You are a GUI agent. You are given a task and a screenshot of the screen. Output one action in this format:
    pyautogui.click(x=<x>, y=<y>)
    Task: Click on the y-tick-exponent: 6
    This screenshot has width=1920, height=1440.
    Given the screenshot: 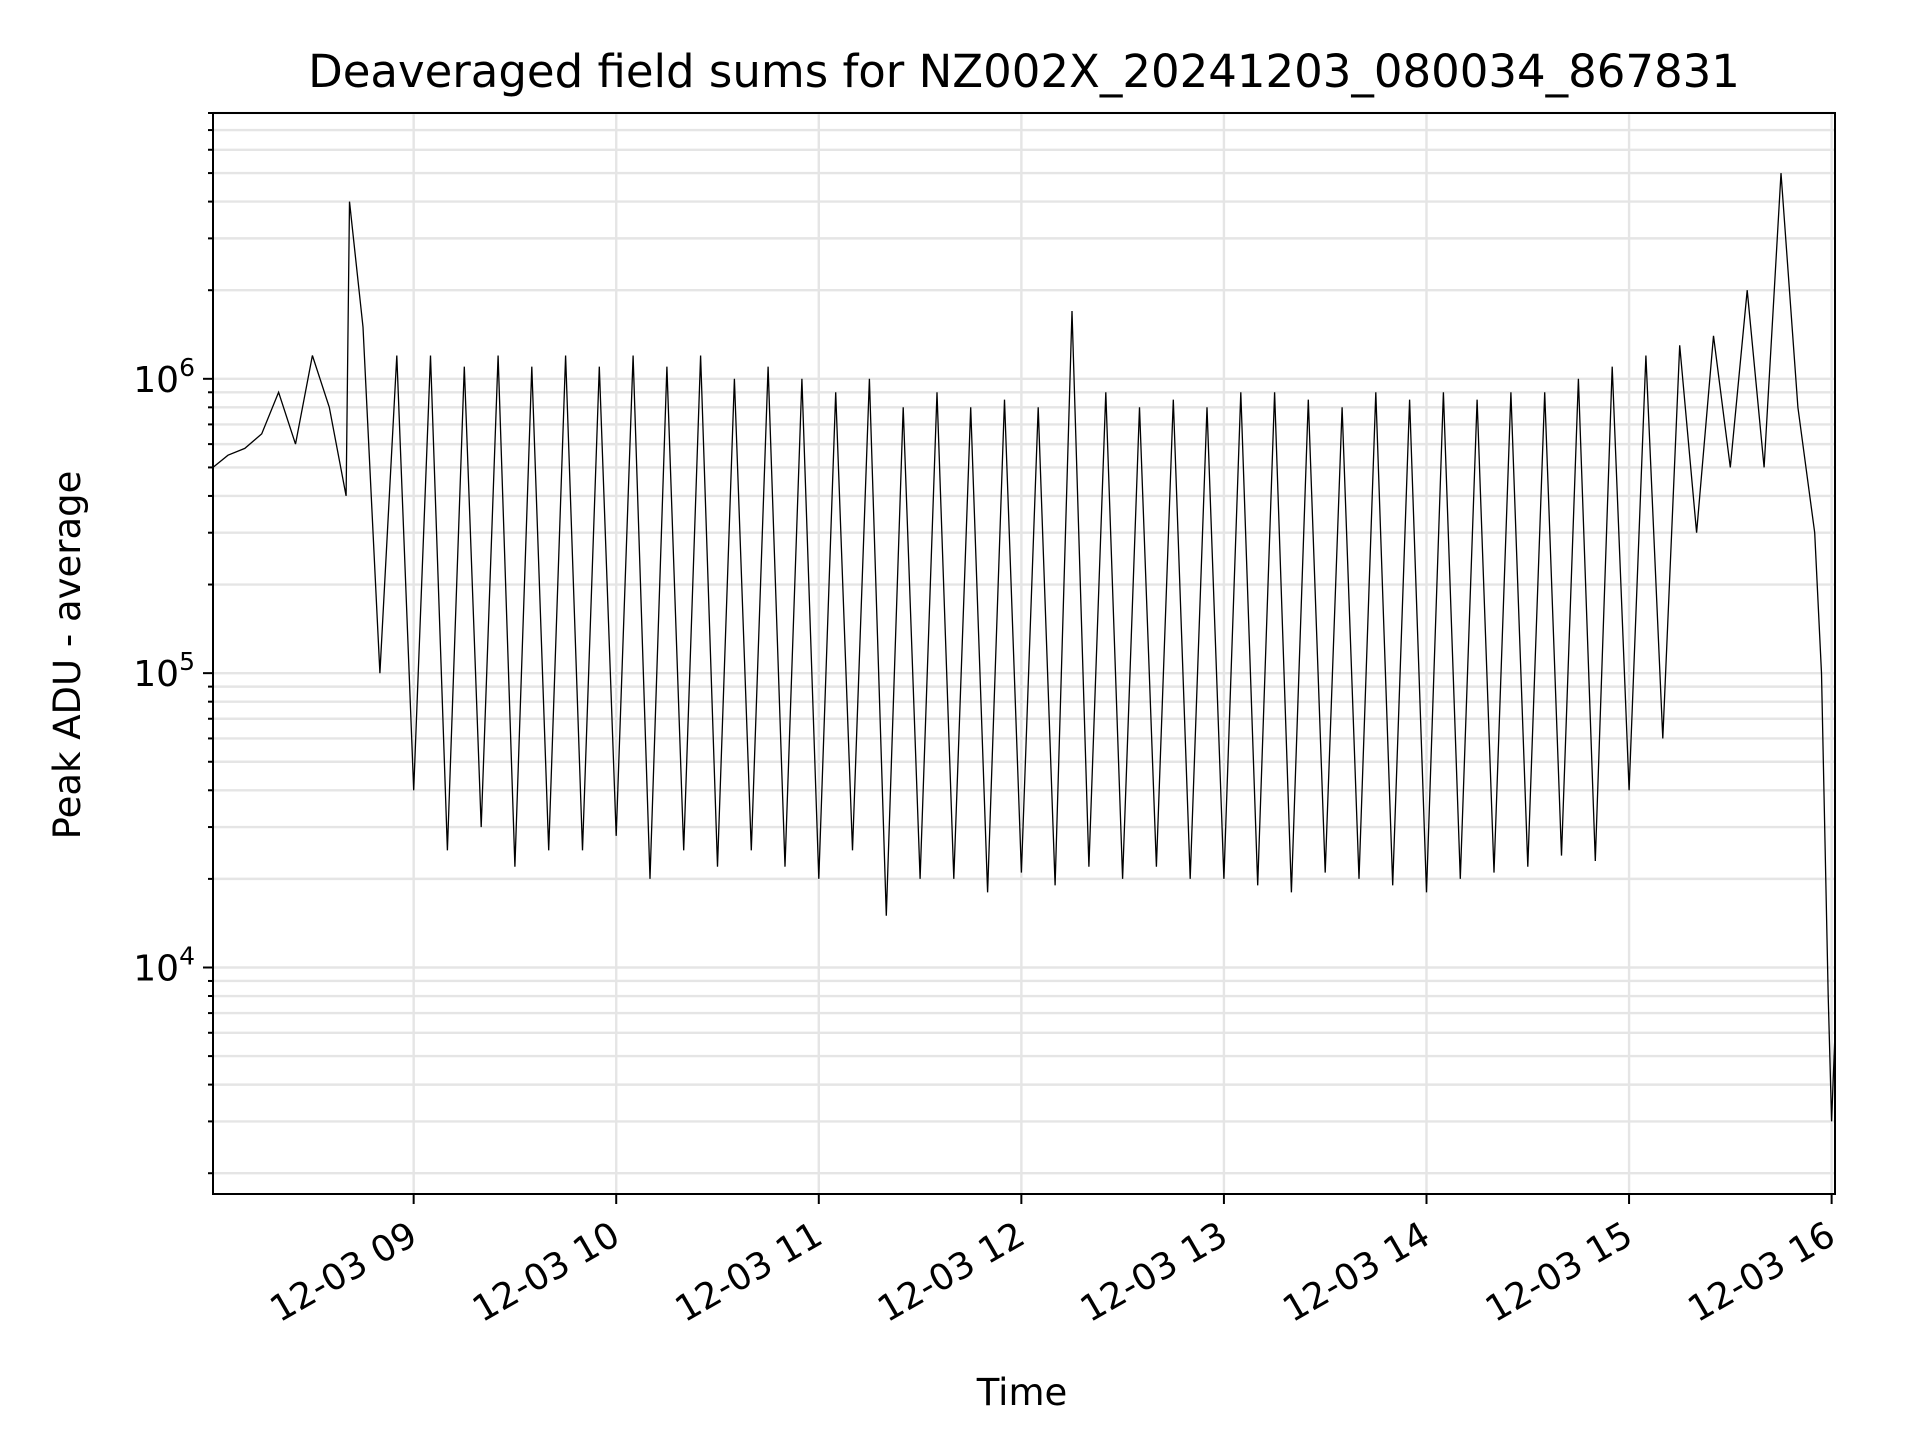 What is the action you would take?
    pyautogui.click(x=187, y=367)
    